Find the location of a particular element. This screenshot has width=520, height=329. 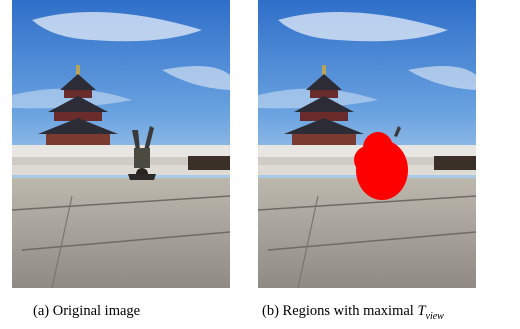

pavement is located at coordinates (121, 233).